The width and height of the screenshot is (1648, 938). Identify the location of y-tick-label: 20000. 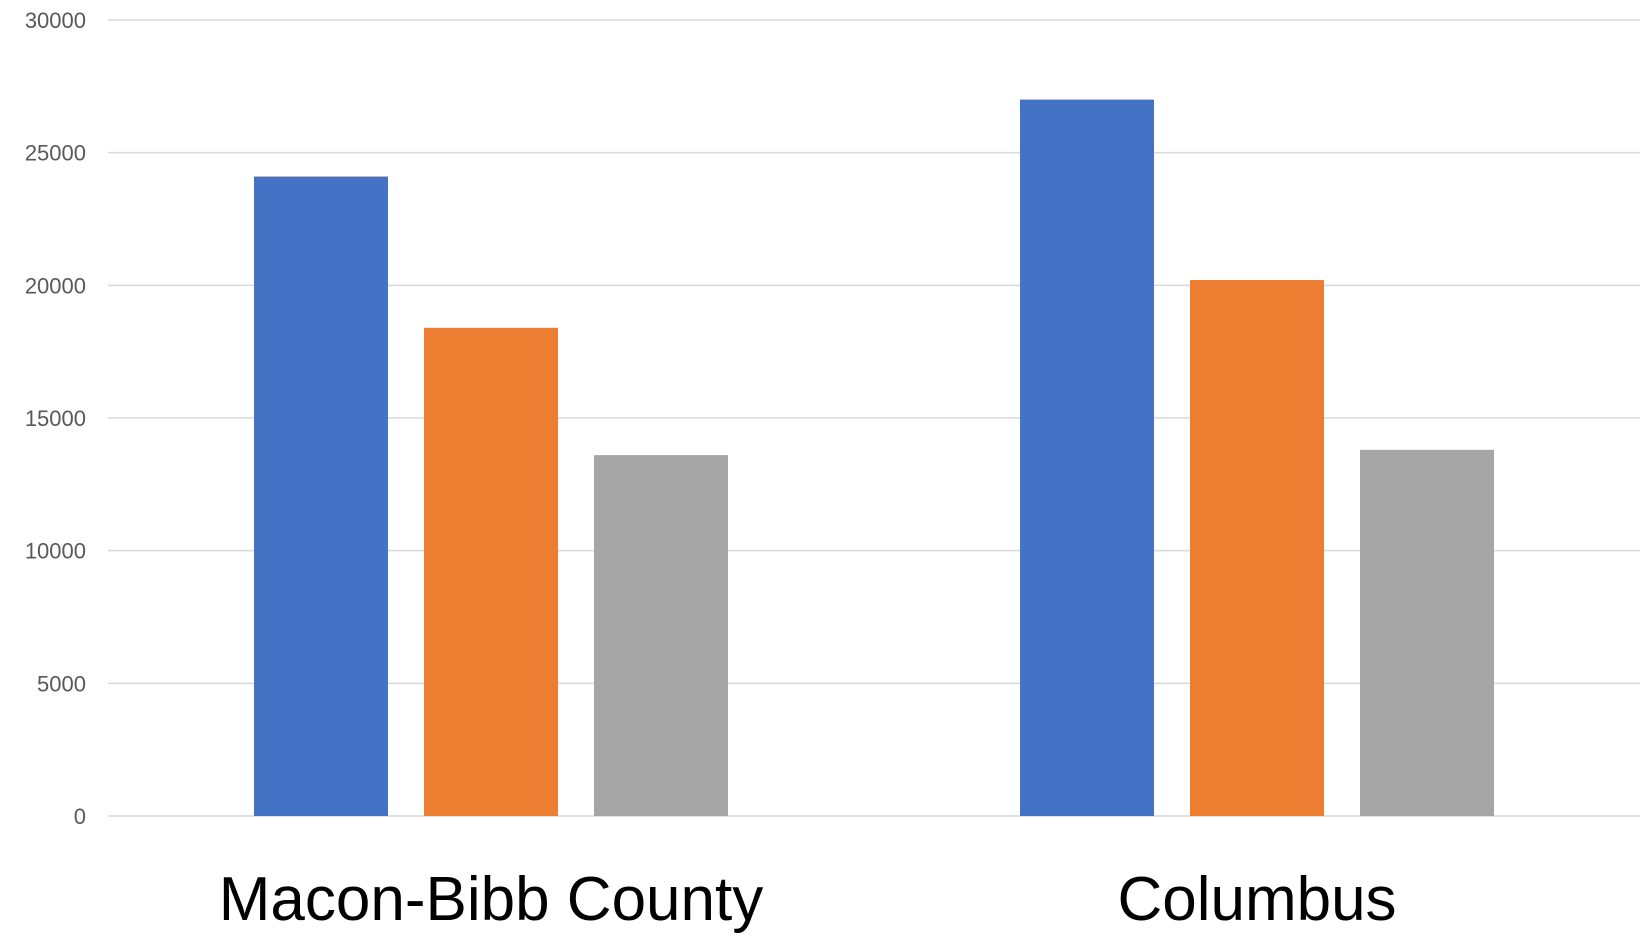
(55, 285).